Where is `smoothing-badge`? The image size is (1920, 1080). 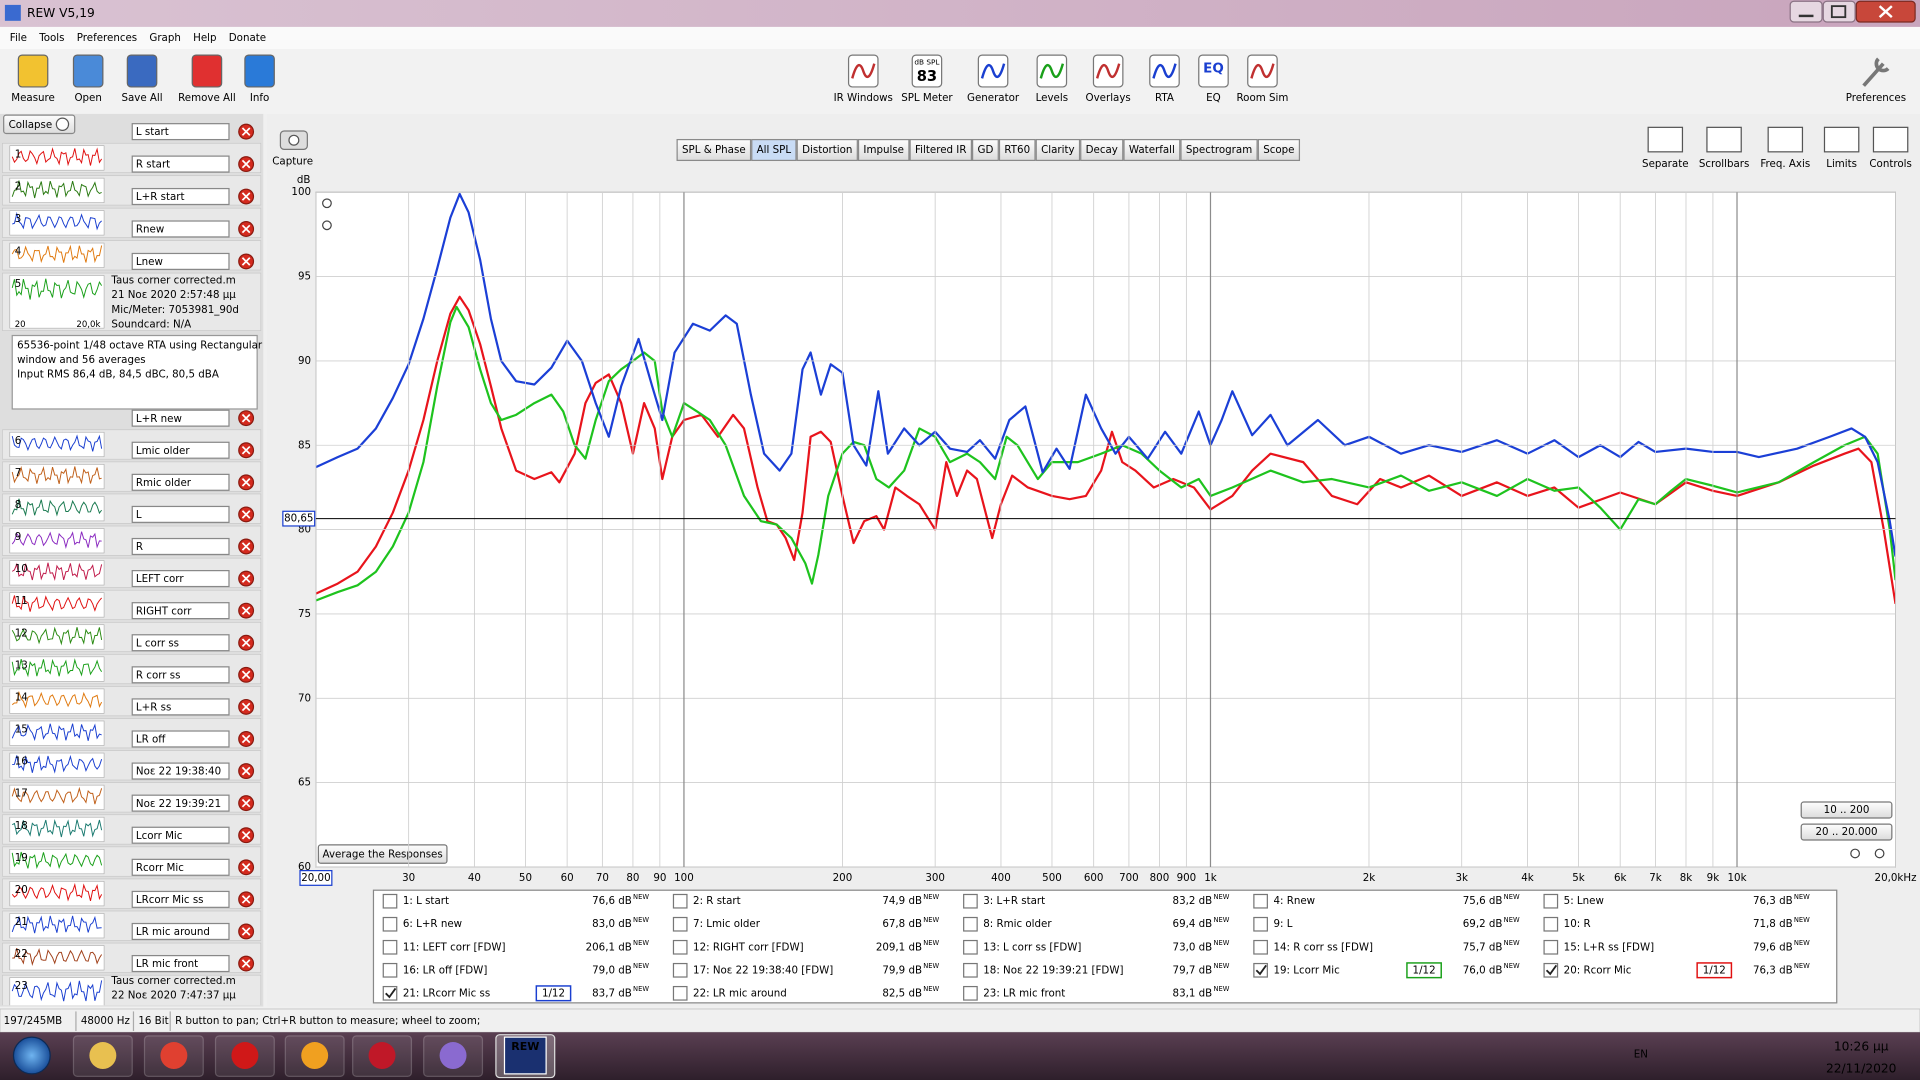 smoothing-badge is located at coordinates (1424, 970).